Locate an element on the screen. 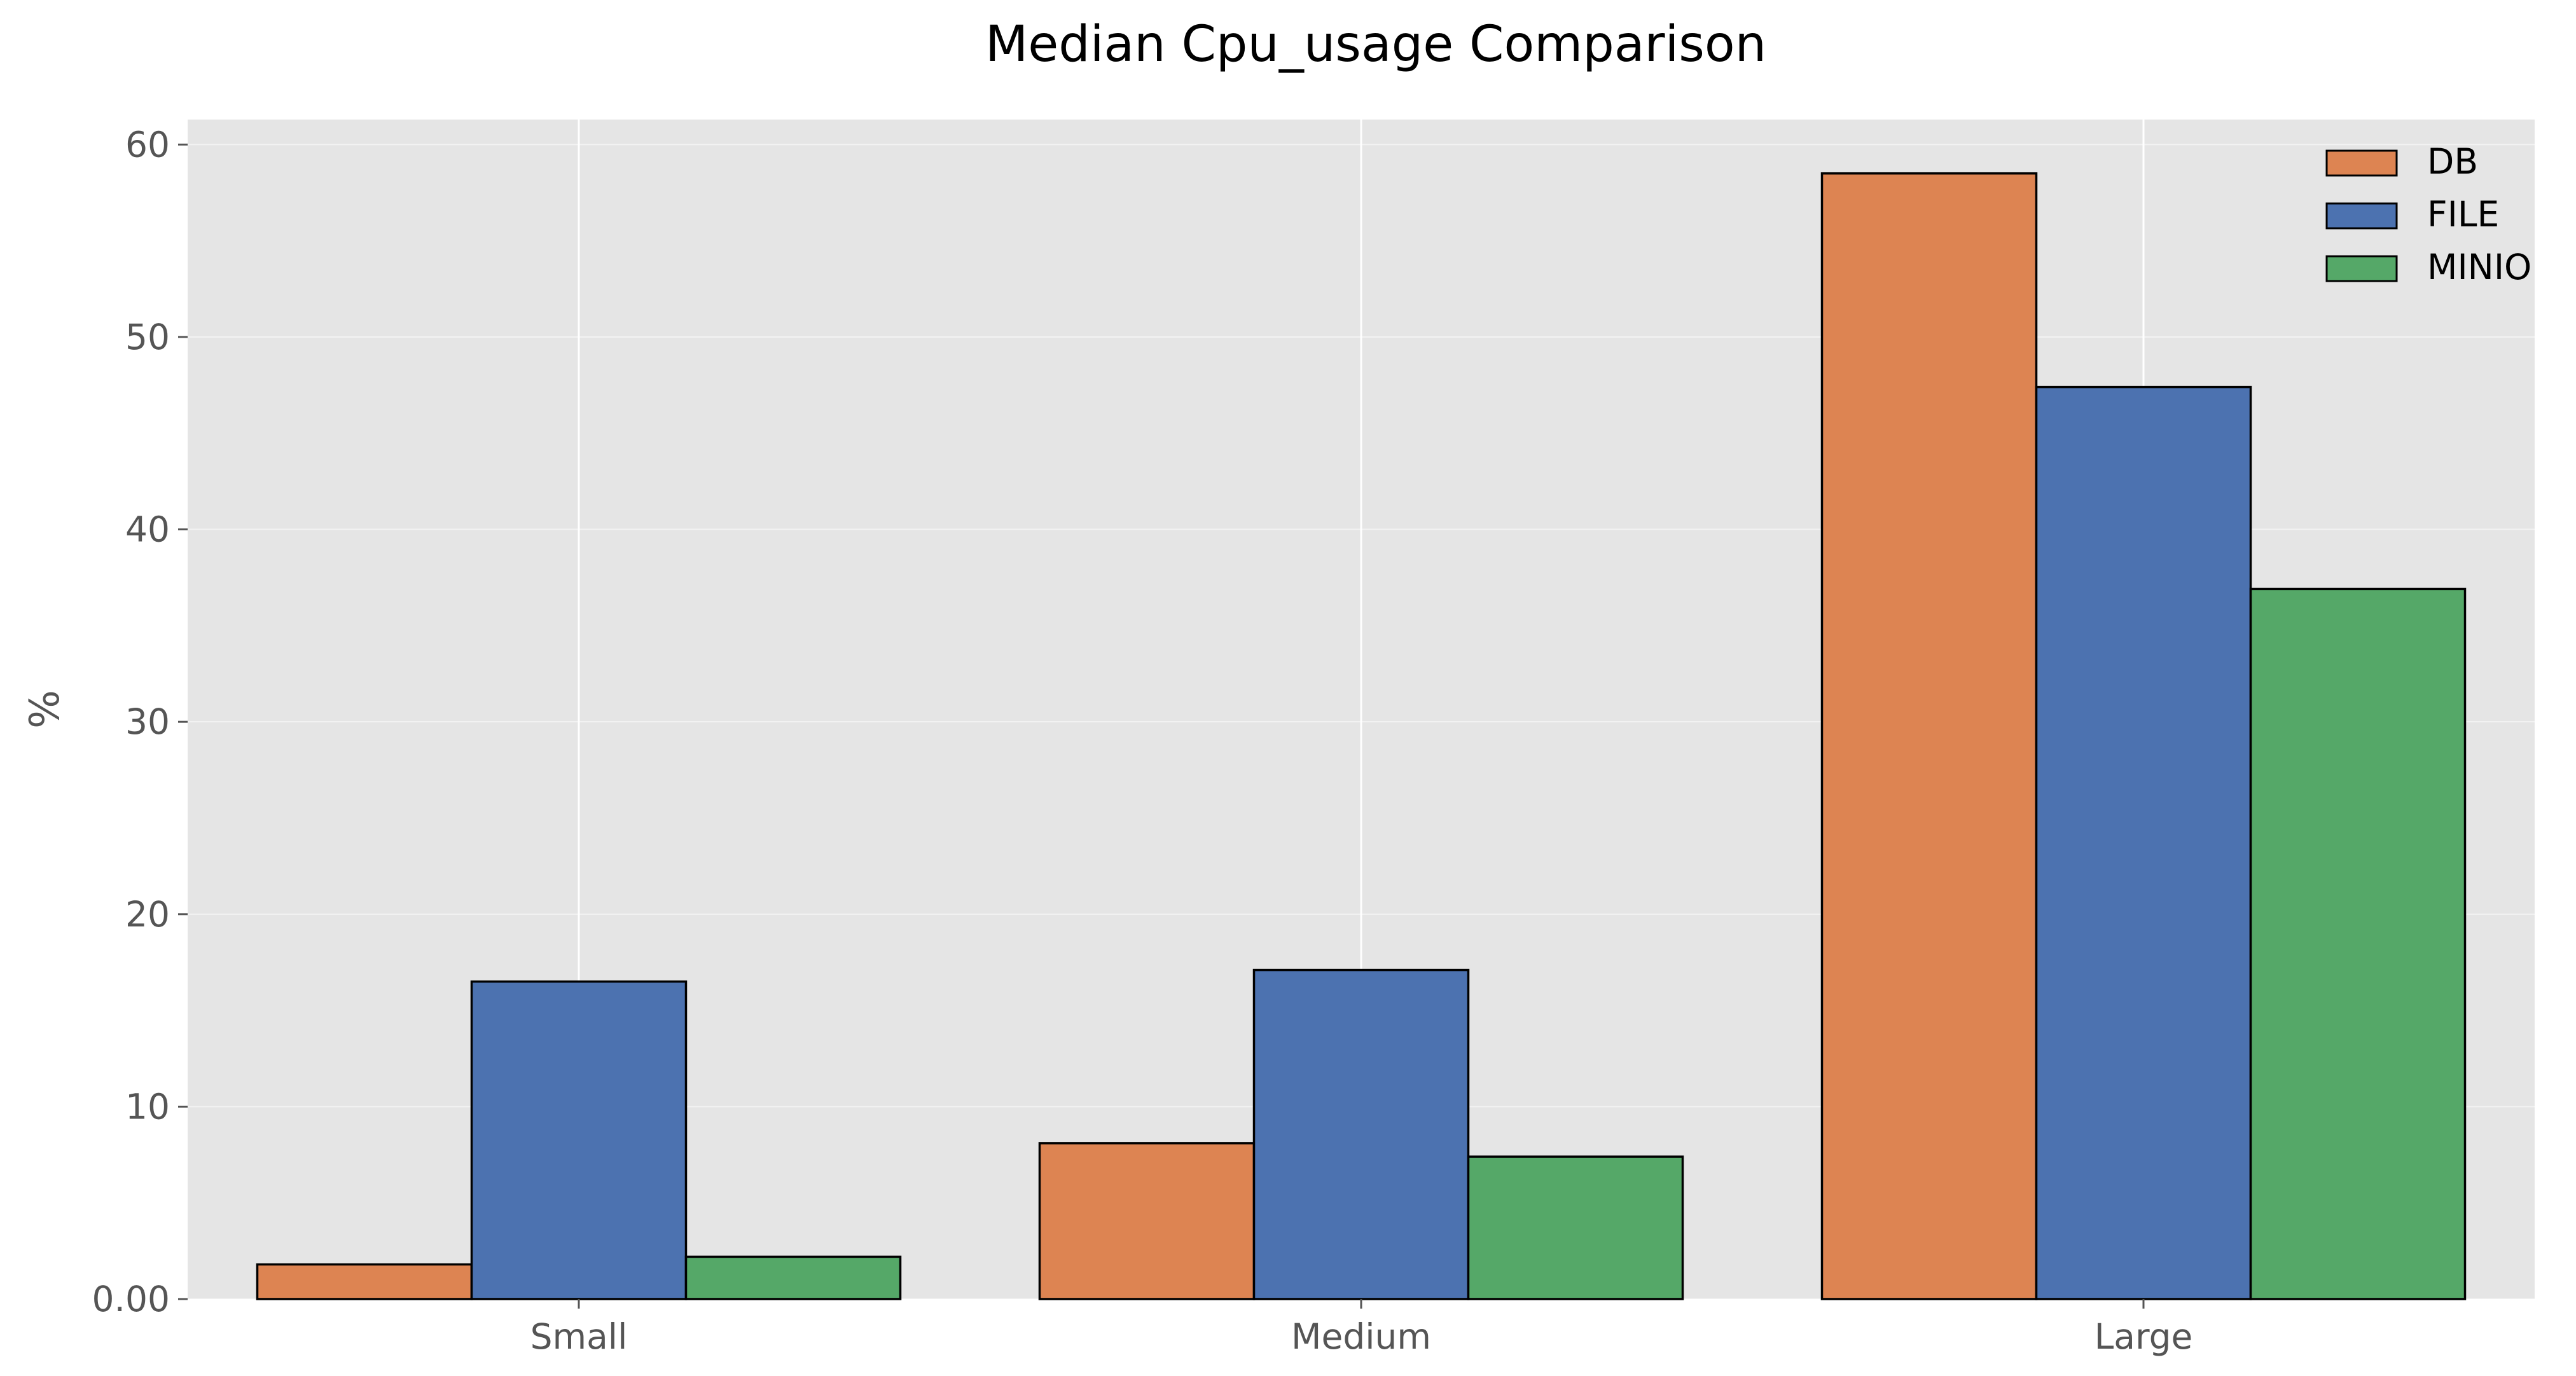  legend-swatch-file is located at coordinates (2361, 216).